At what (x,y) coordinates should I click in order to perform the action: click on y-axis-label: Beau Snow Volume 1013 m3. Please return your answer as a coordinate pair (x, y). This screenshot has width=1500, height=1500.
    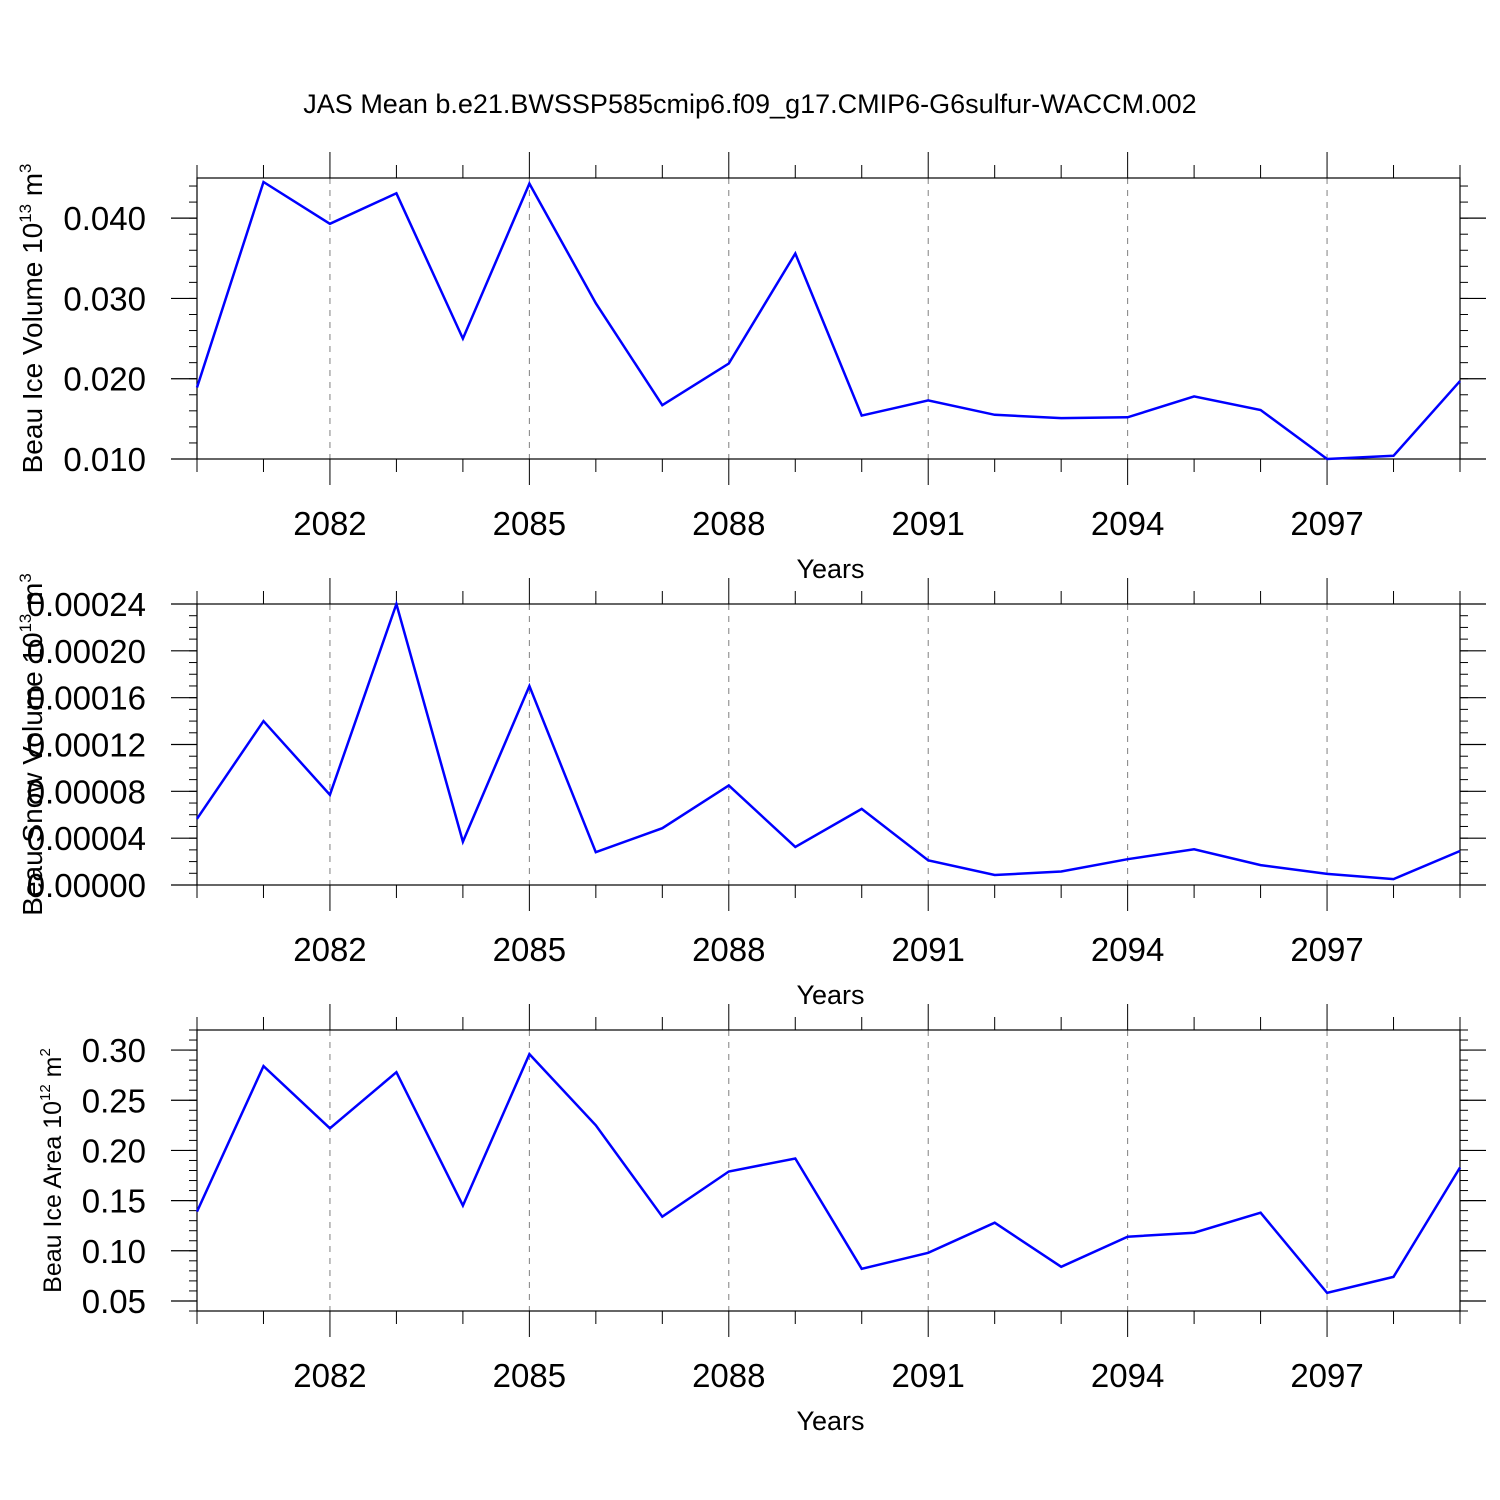
    Looking at the image, I should click on (32, 744).